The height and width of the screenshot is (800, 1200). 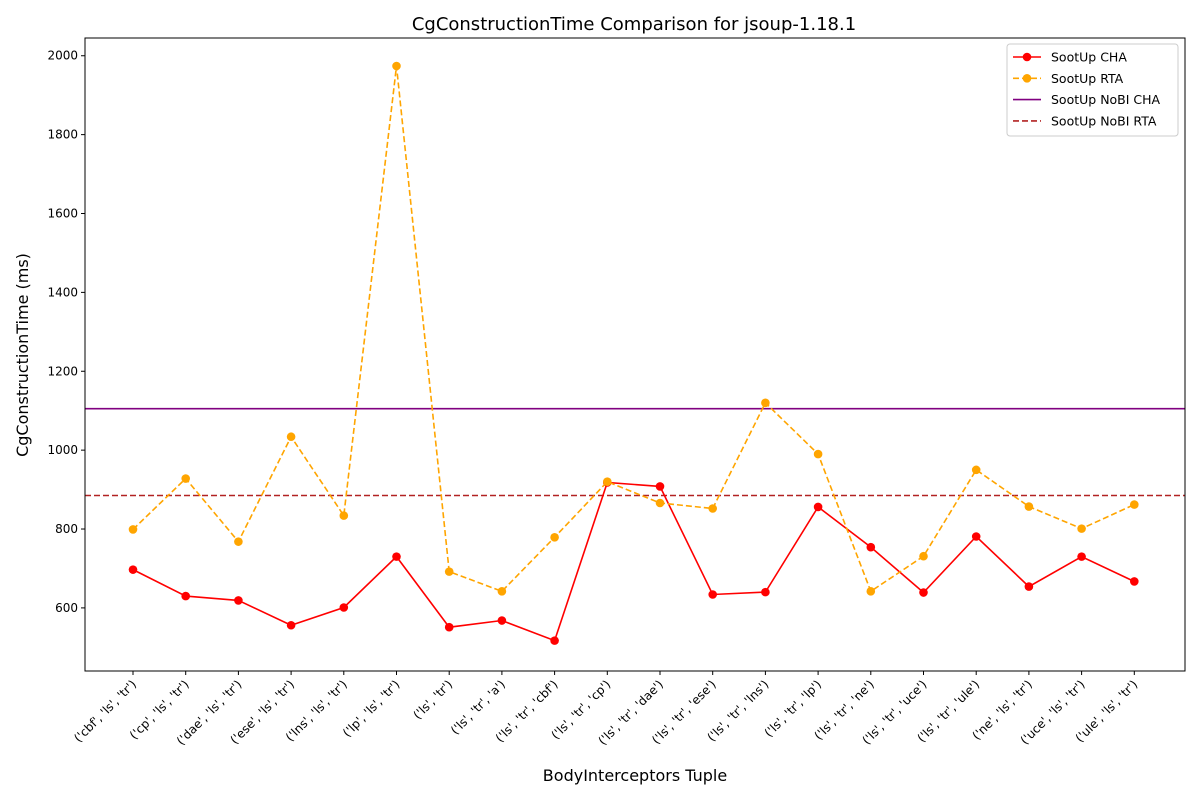 I want to click on y-tick-label: 1000, so click(x=62, y=450).